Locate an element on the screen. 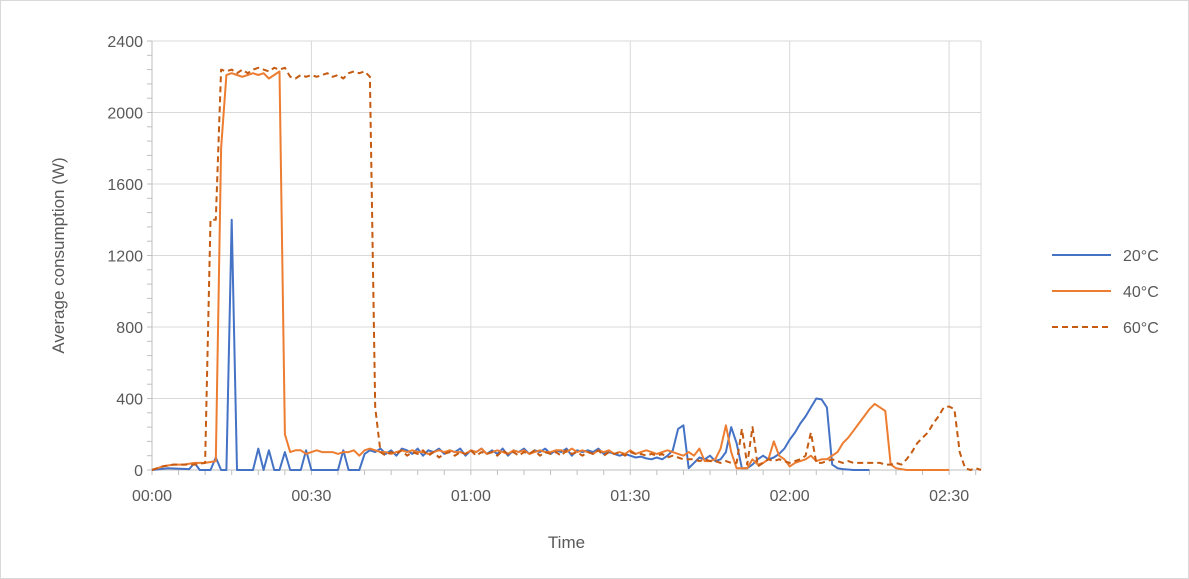  legend: 20°C 40°C 60°C is located at coordinates (1105, 292).